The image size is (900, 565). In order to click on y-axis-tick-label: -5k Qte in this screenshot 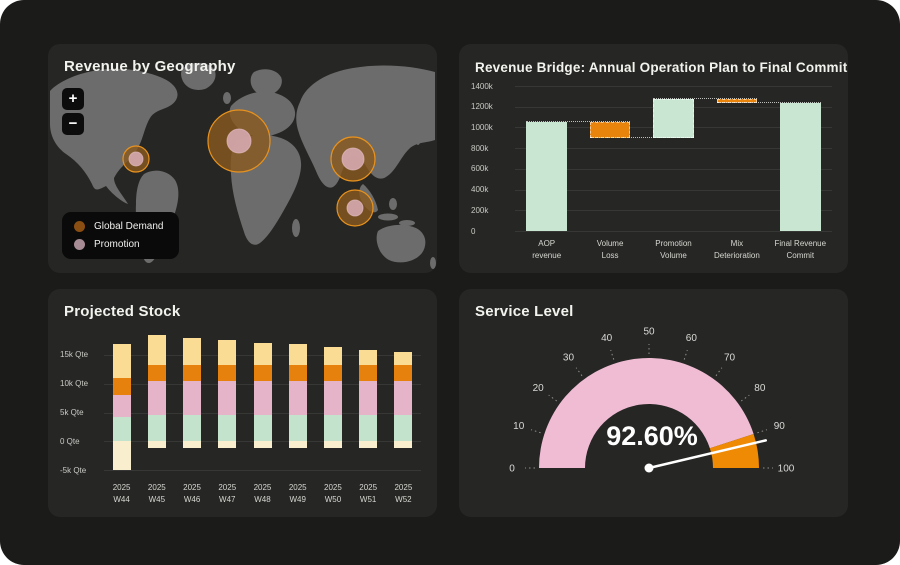, I will do `click(73, 470)`.